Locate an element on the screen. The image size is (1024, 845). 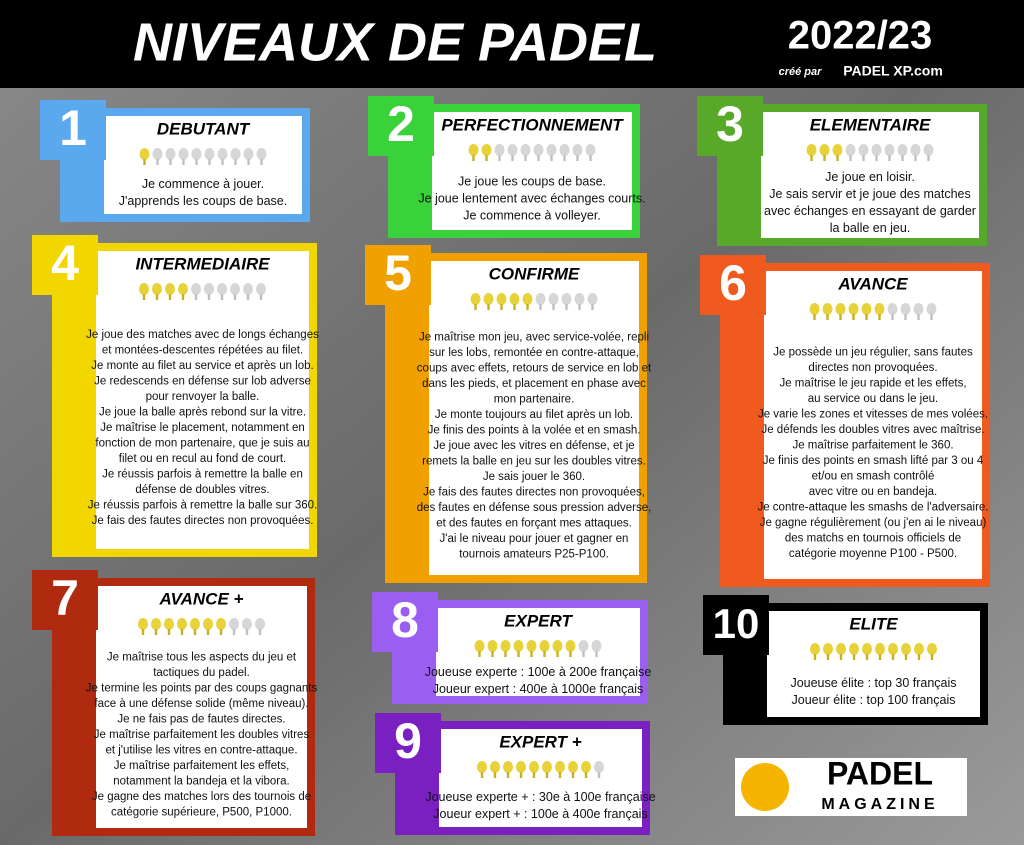
description-line: filet ou en recul au fond de court. is located at coordinates (203, 459).